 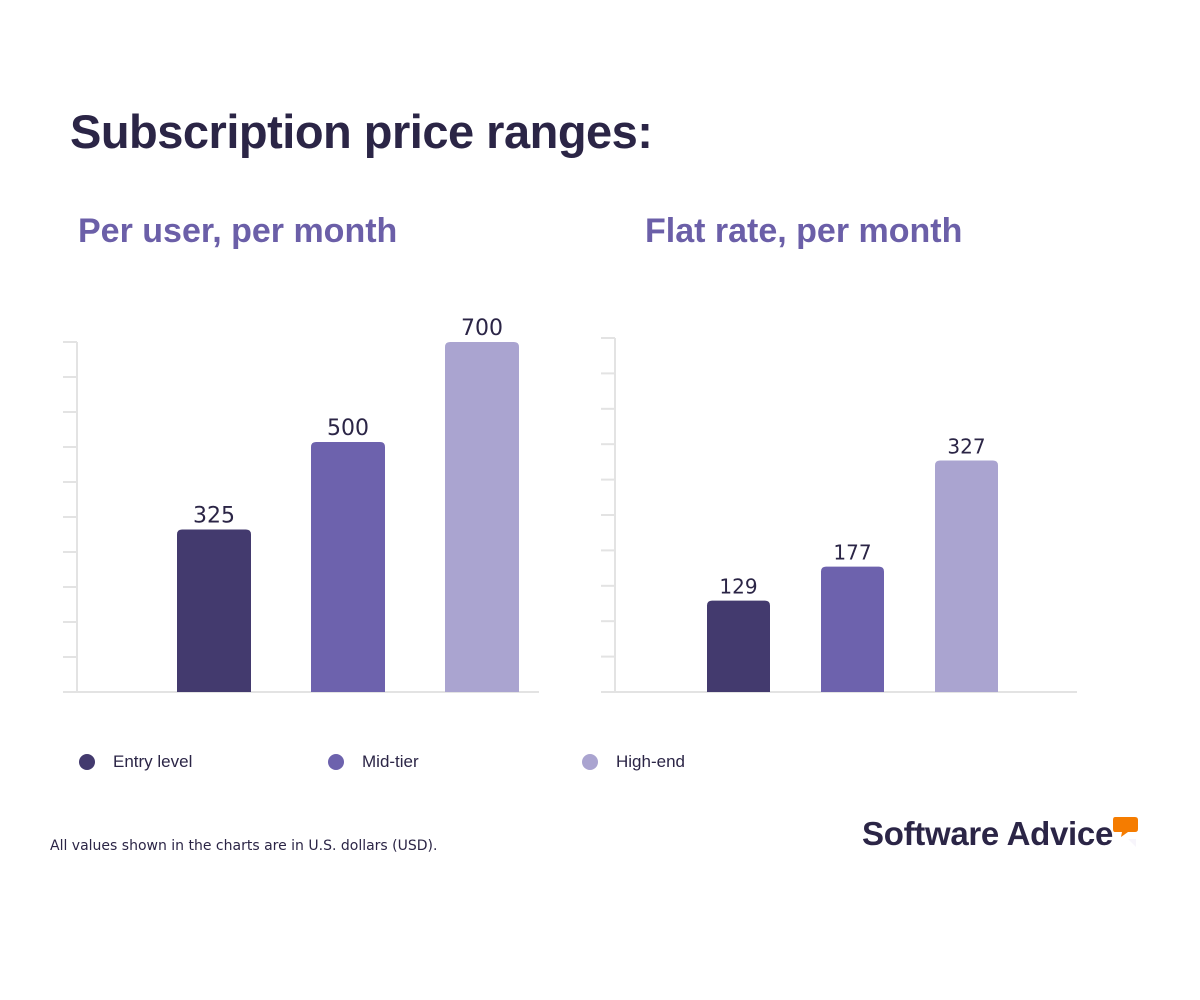 I want to click on legend-label-mid-tier: Mid-tier, so click(x=390, y=761).